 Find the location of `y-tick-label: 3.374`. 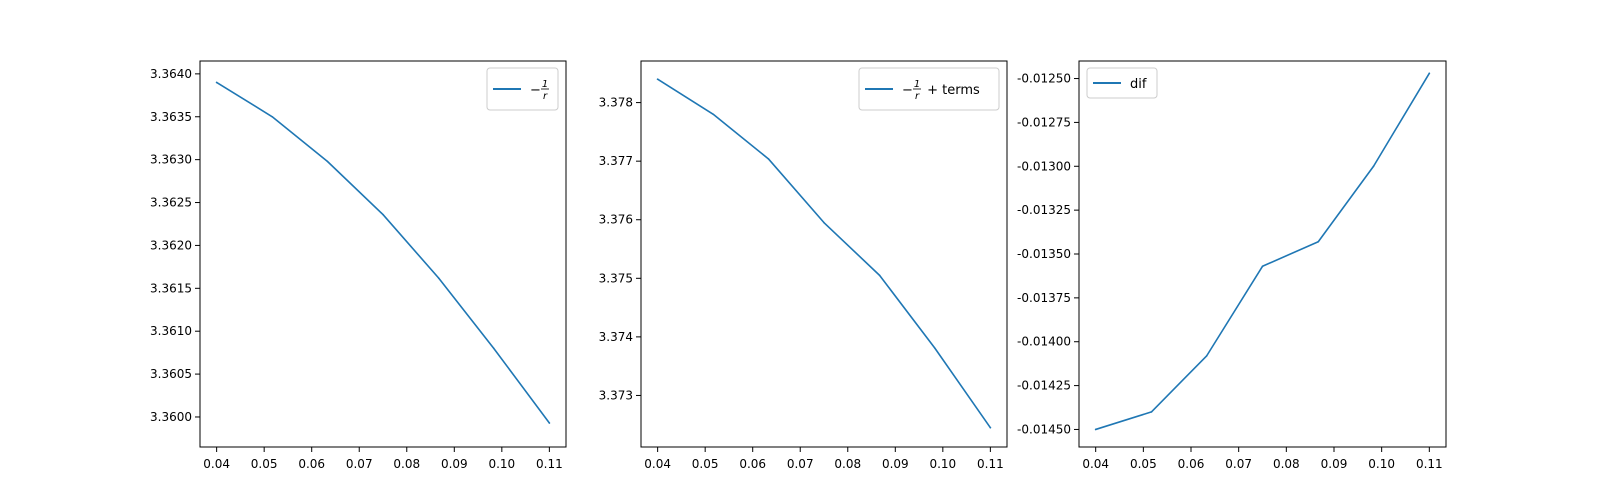

y-tick-label: 3.374 is located at coordinates (616, 337).